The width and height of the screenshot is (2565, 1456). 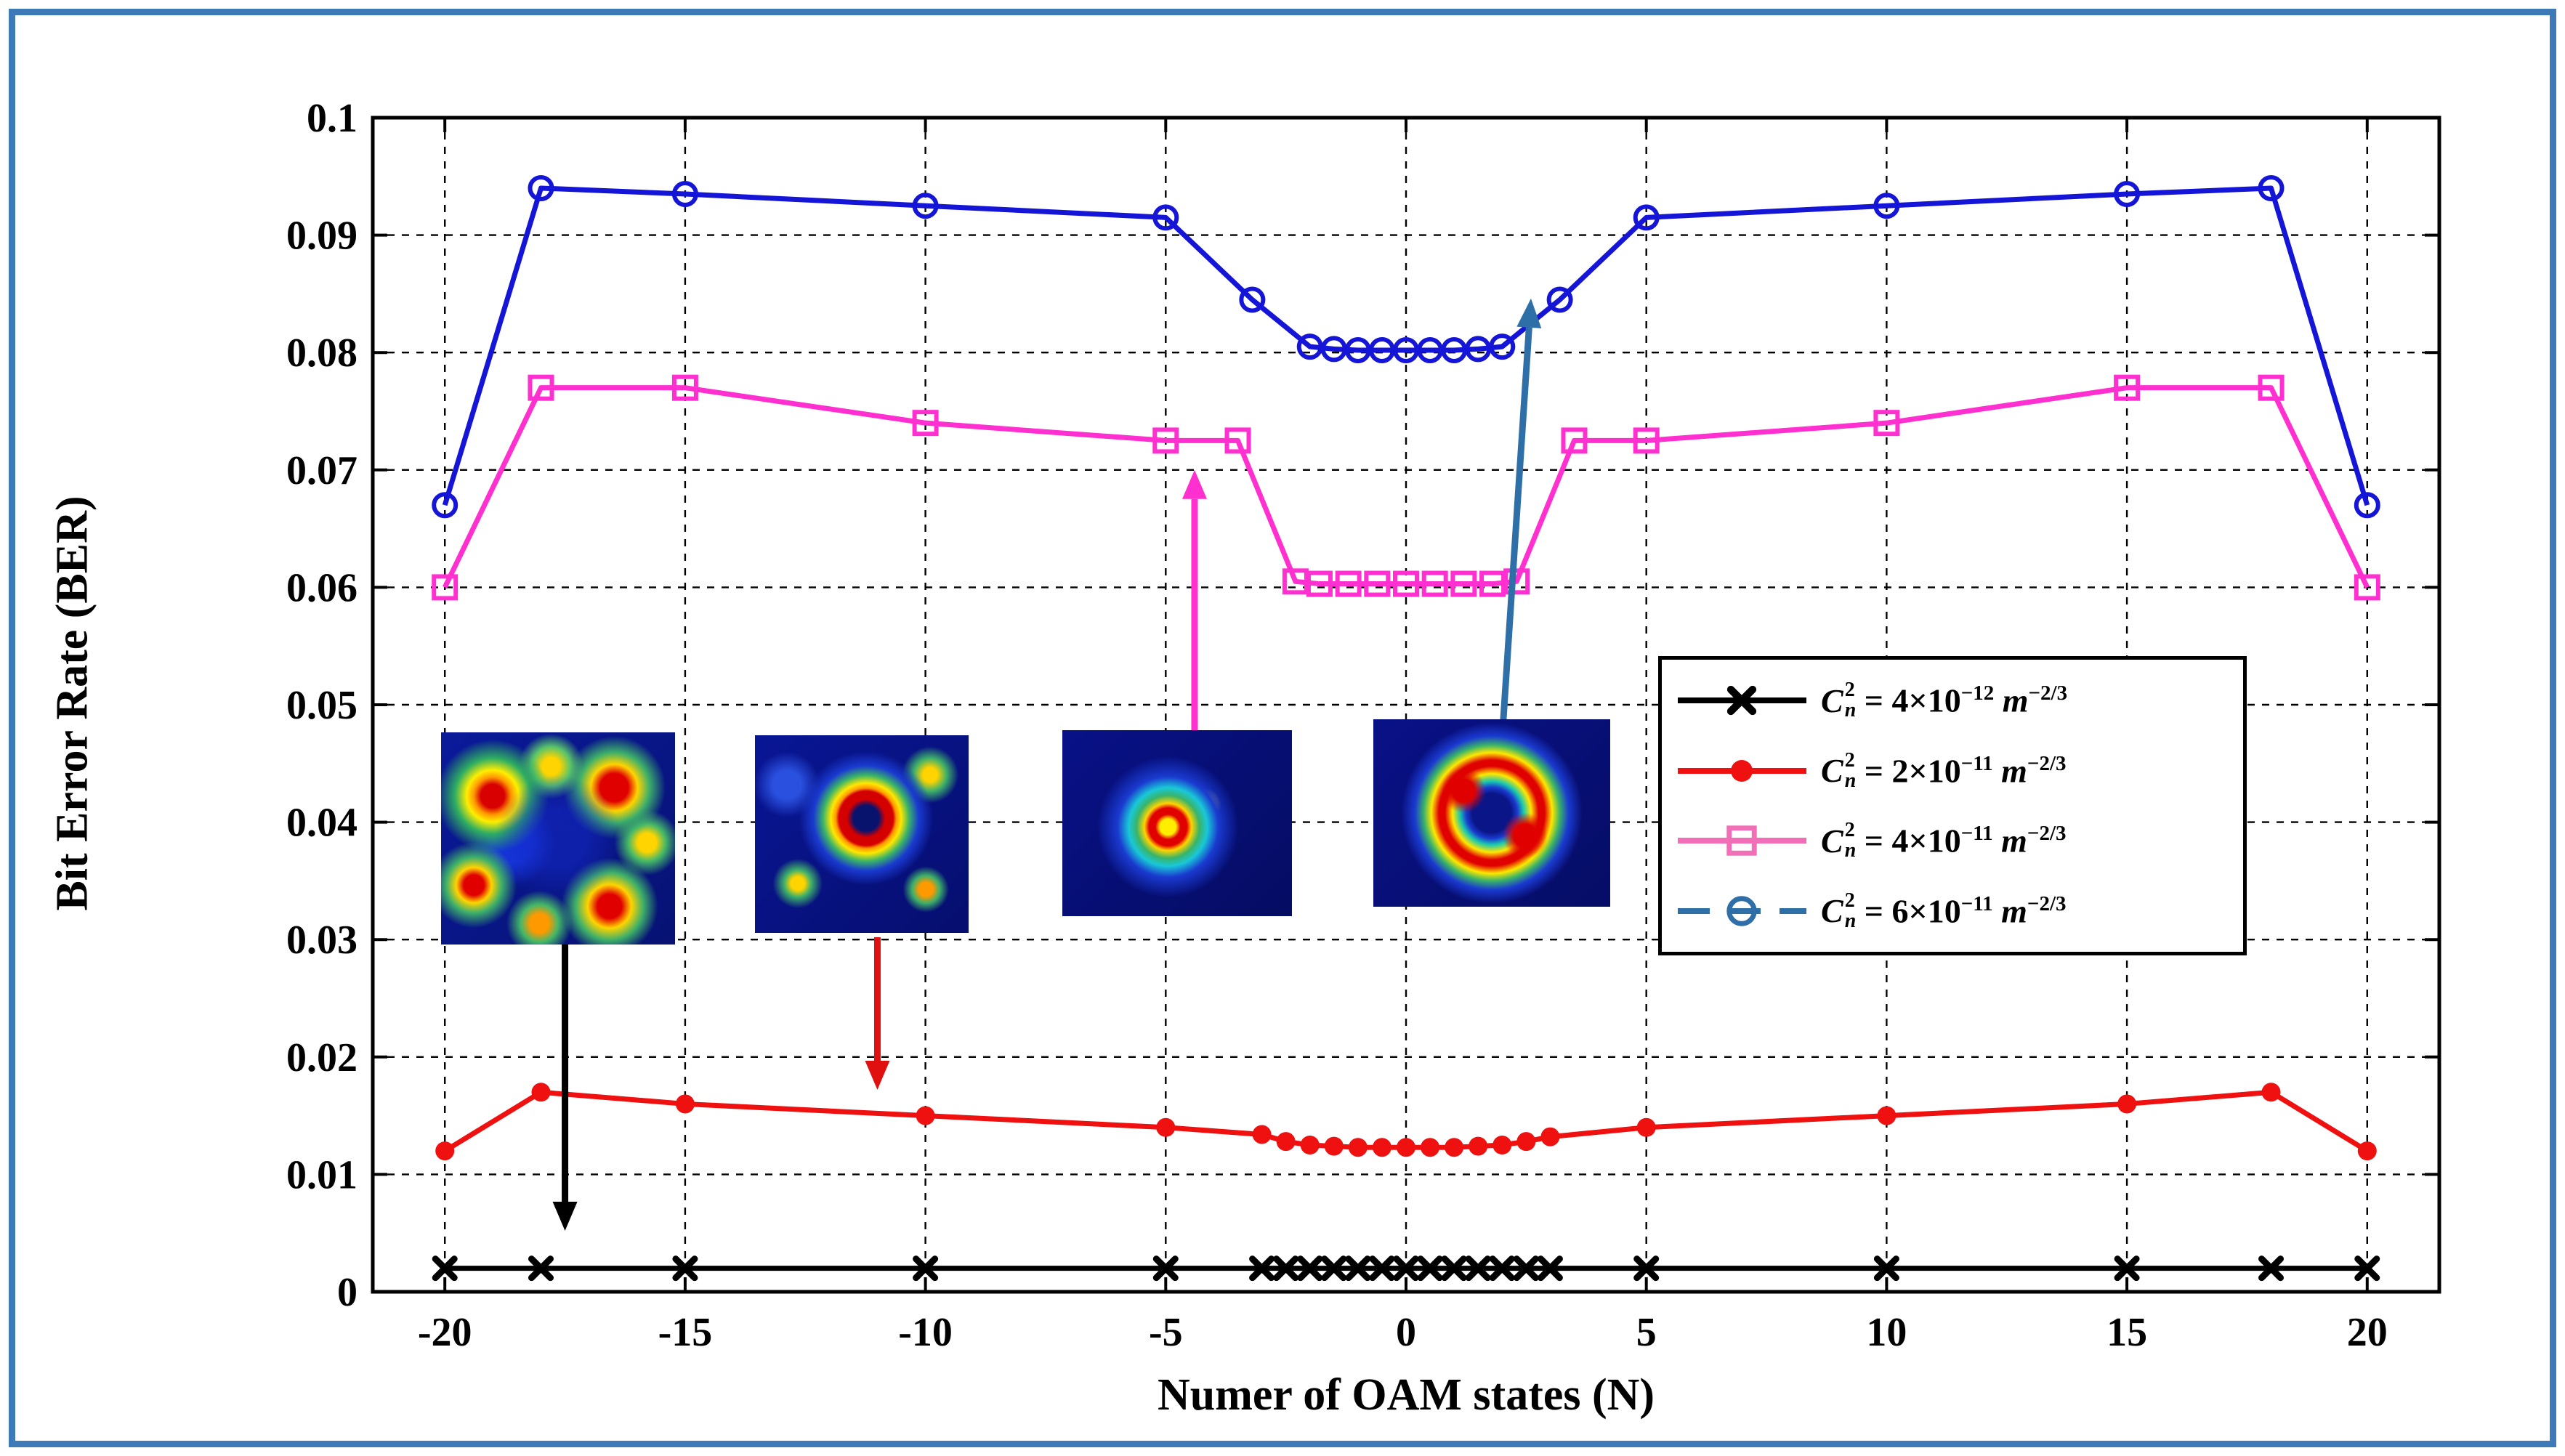 What do you see at coordinates (2126, 1332) in the screenshot?
I see `x-tick-label: 15` at bounding box center [2126, 1332].